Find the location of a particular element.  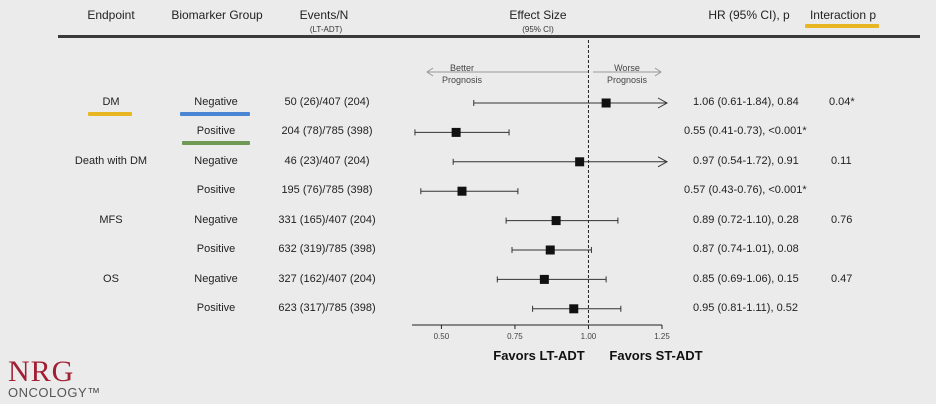

hr-cell: 0.89 (0.72-1.10), 0.28 is located at coordinates (746, 220).